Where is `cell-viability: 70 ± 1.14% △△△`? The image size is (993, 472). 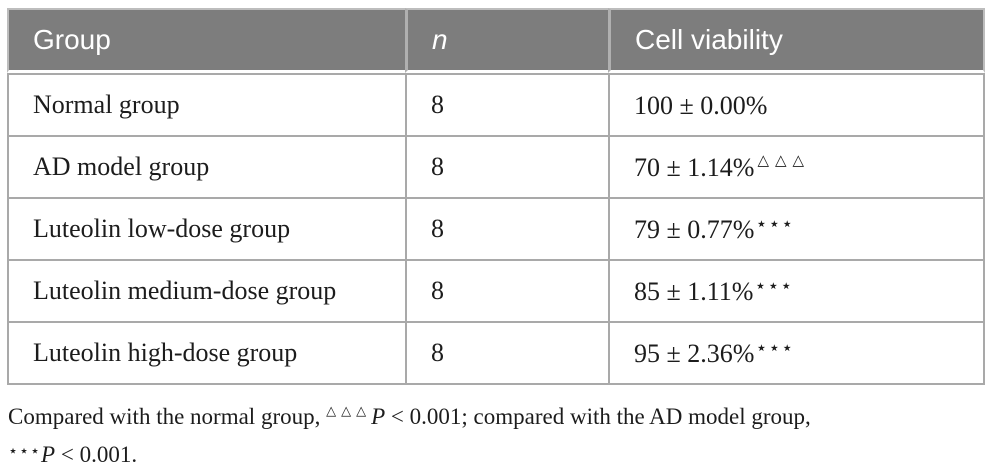
cell-viability: 70 ± 1.14% △△△ is located at coordinates (796, 168).